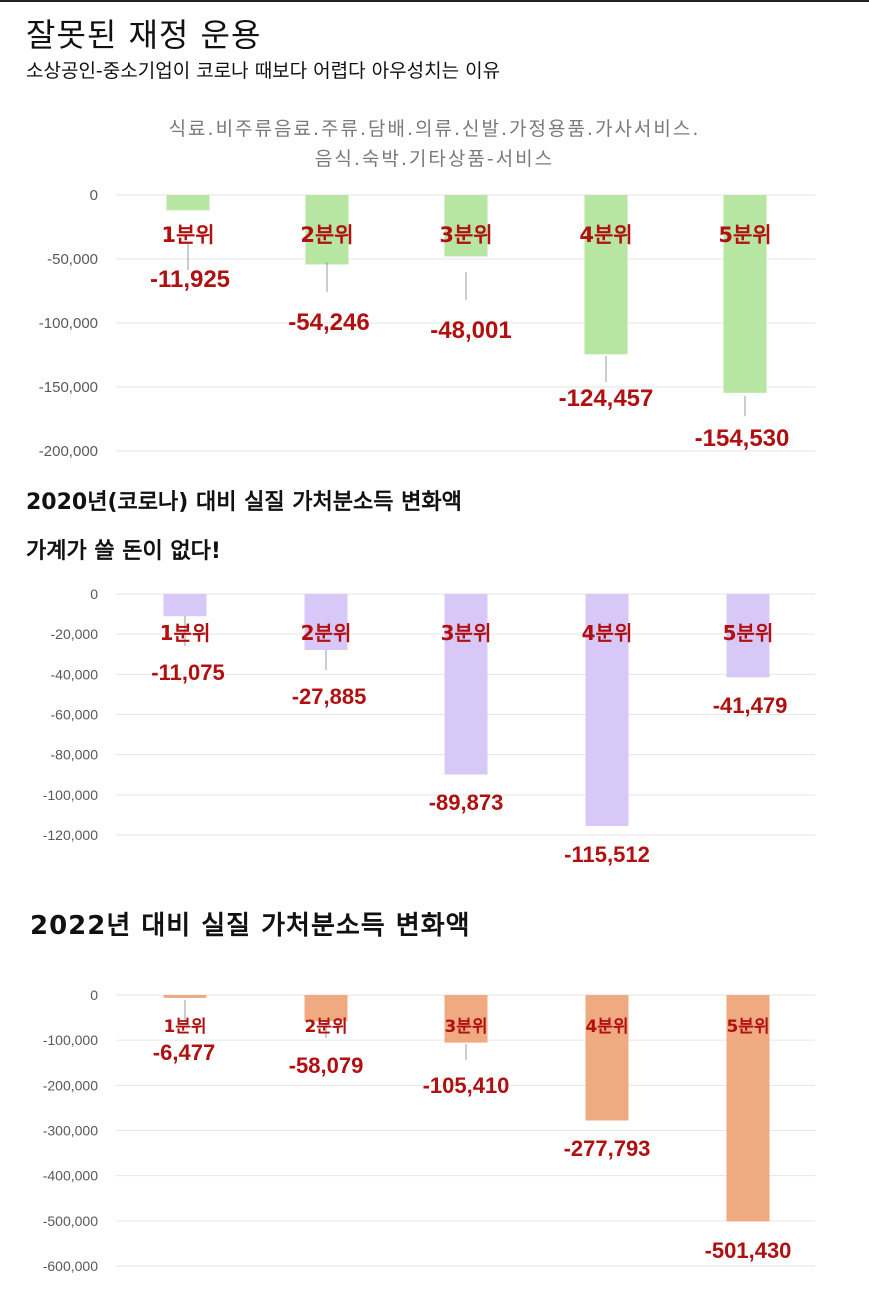  Describe the element at coordinates (75, 755) in the screenshot. I see `y-tick-label: -80,000` at that location.